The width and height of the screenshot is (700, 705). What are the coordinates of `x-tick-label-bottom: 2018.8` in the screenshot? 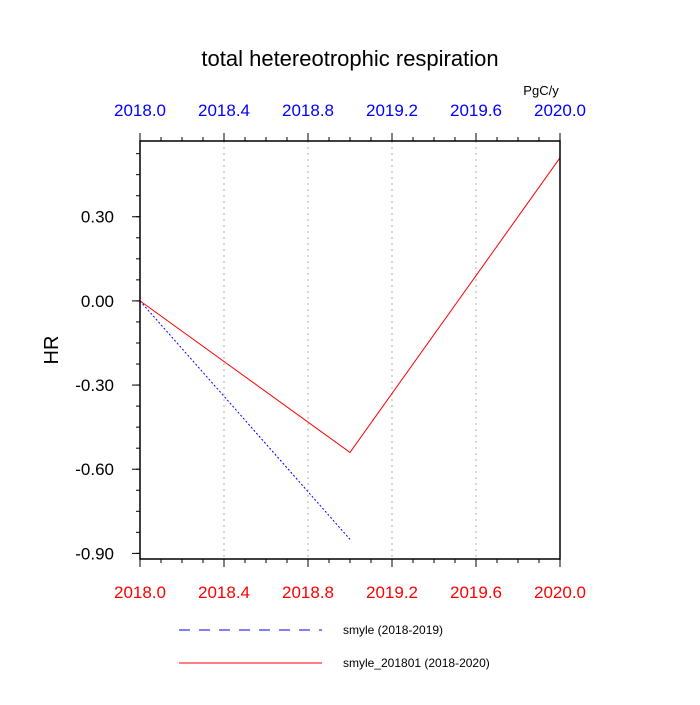 It's located at (308, 592).